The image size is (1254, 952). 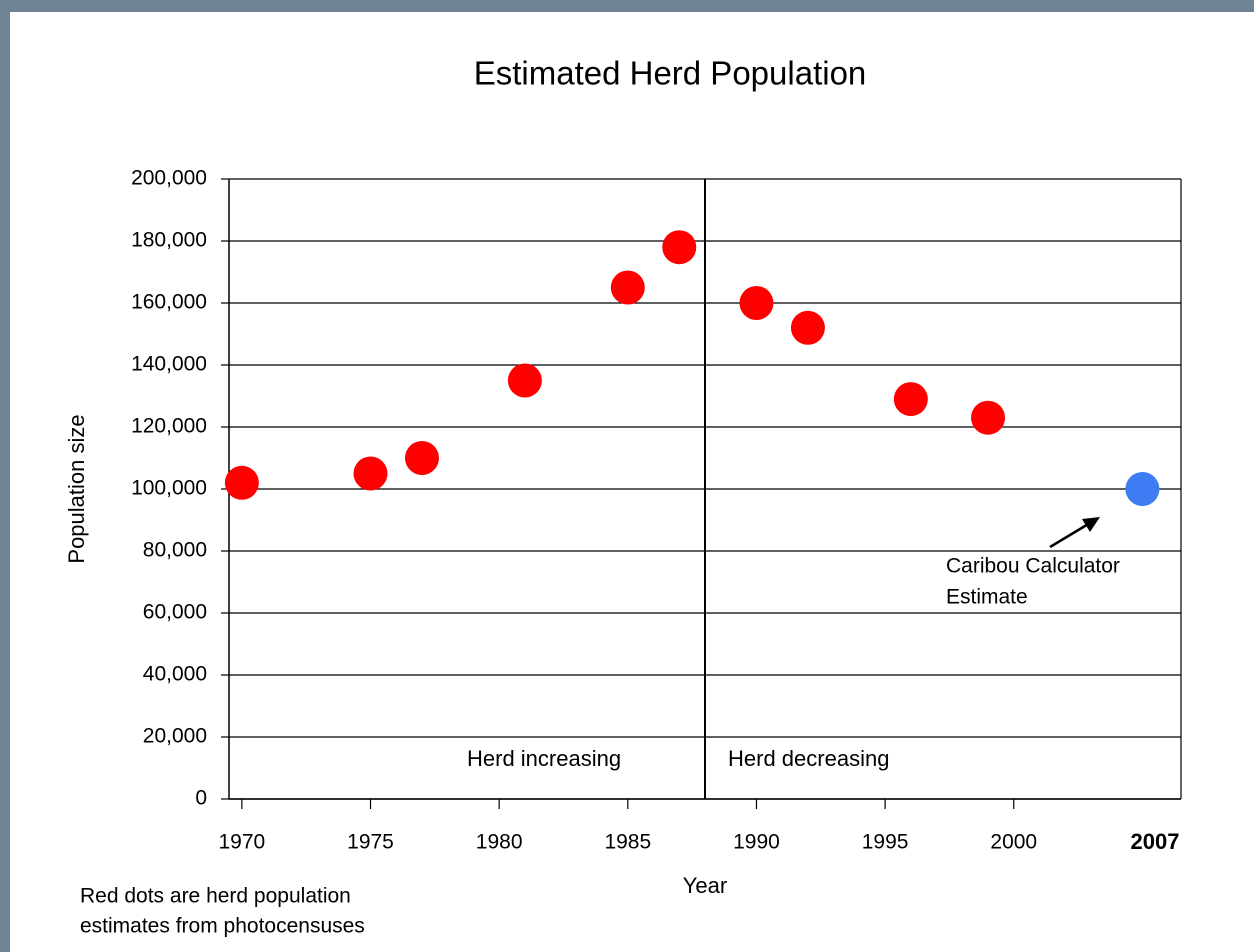 What do you see at coordinates (169, 302) in the screenshot?
I see `y-tick-label: 160,000` at bounding box center [169, 302].